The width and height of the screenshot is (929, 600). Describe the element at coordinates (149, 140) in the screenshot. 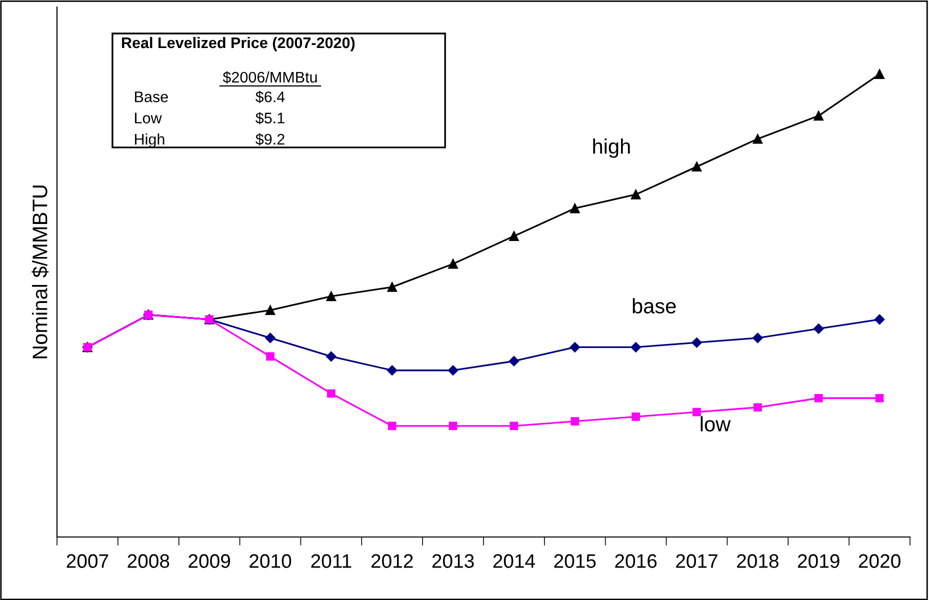

I see `annotation: High` at that location.